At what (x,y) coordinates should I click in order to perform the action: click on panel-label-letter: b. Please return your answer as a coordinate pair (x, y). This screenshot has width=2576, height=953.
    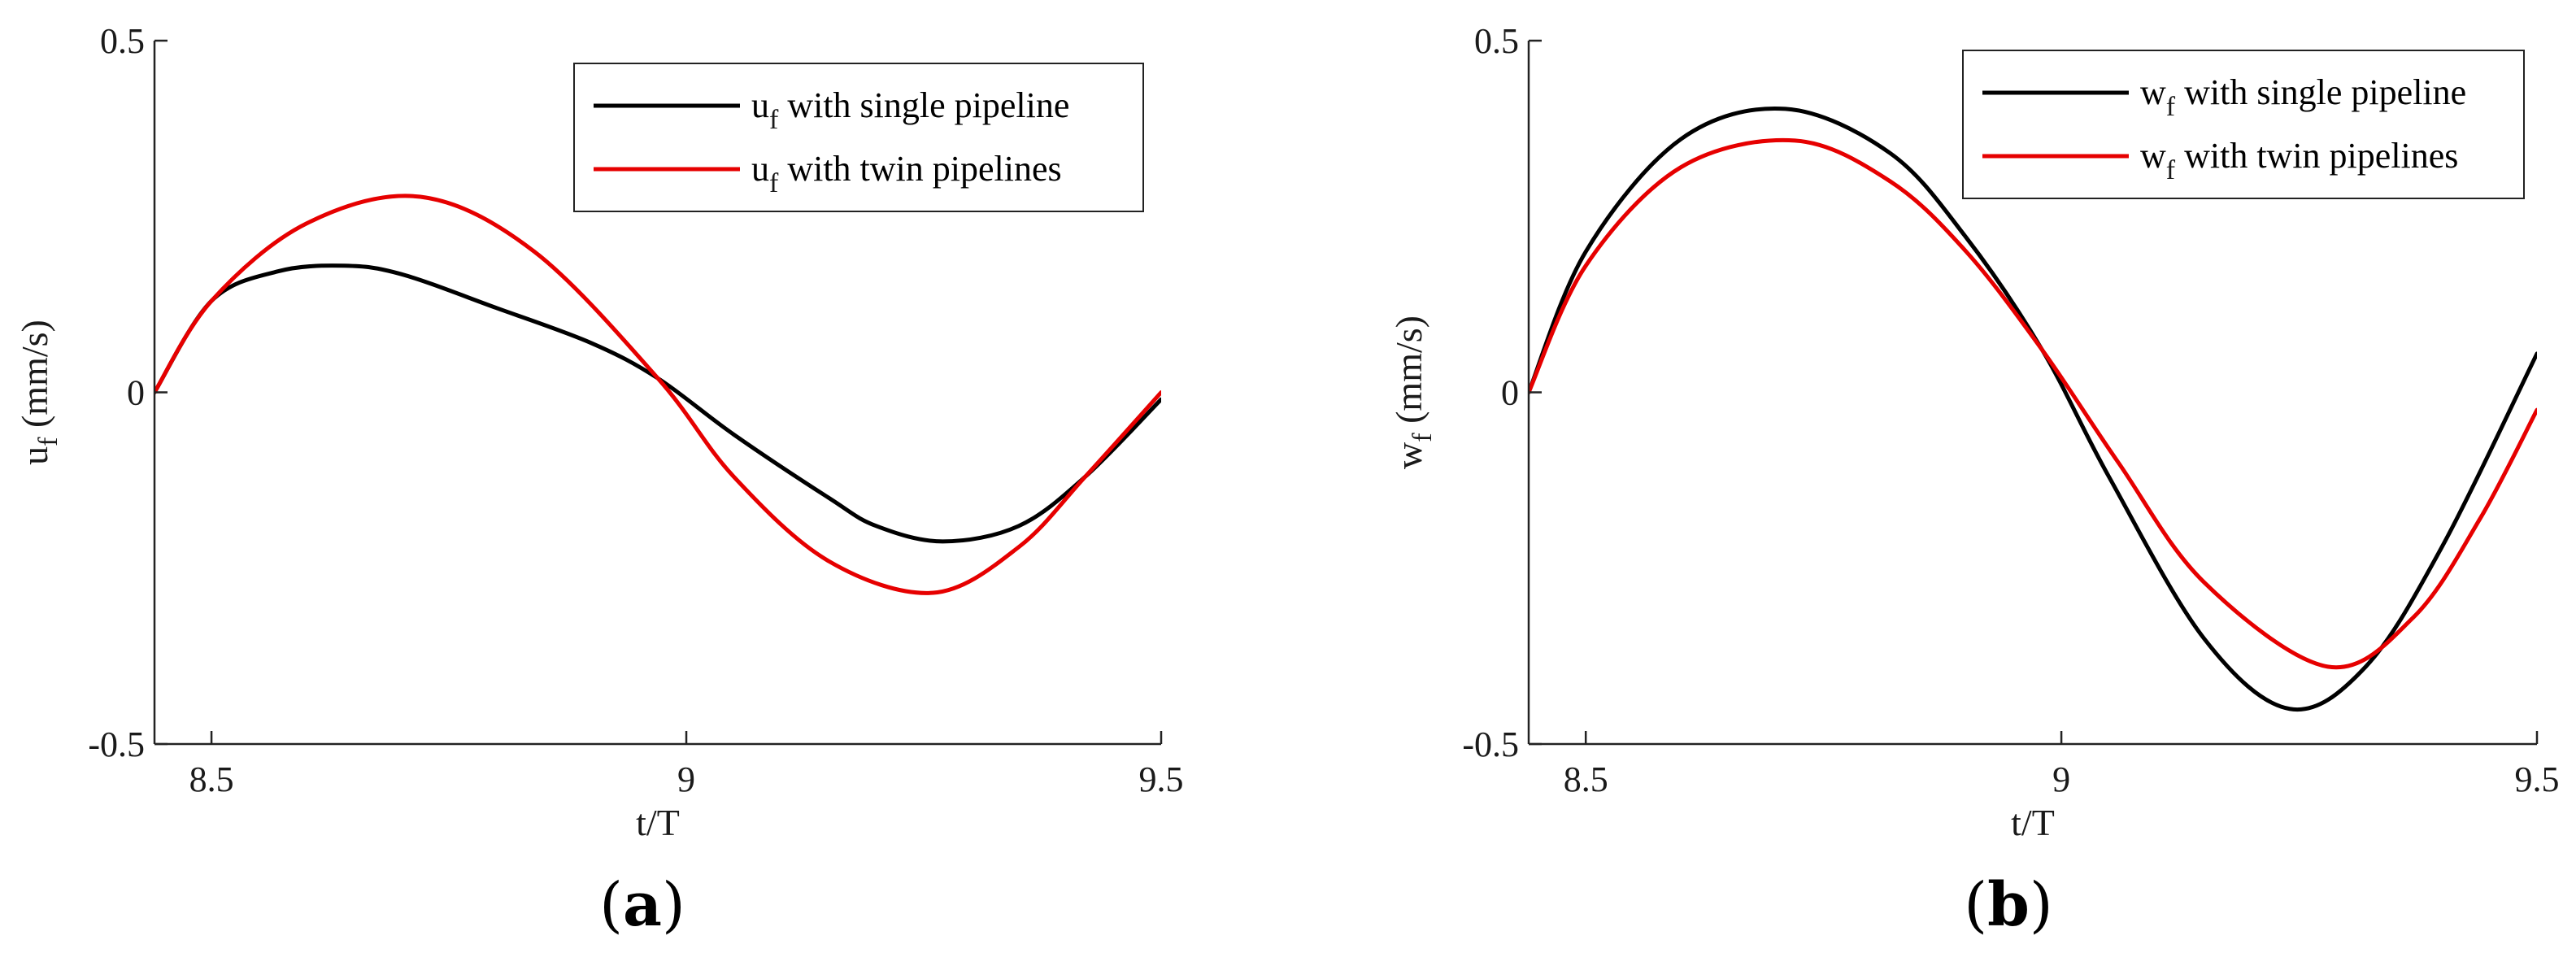
    Looking at the image, I should click on (2009, 905).